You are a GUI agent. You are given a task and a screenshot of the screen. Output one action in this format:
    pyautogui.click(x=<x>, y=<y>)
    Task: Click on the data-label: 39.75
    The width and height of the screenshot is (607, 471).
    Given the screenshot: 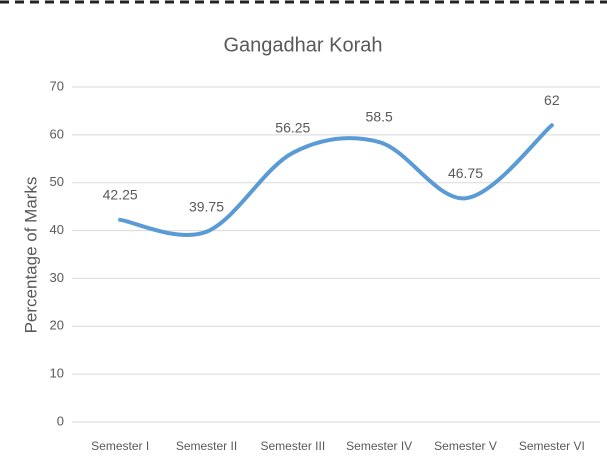 What is the action you would take?
    pyautogui.click(x=206, y=206)
    